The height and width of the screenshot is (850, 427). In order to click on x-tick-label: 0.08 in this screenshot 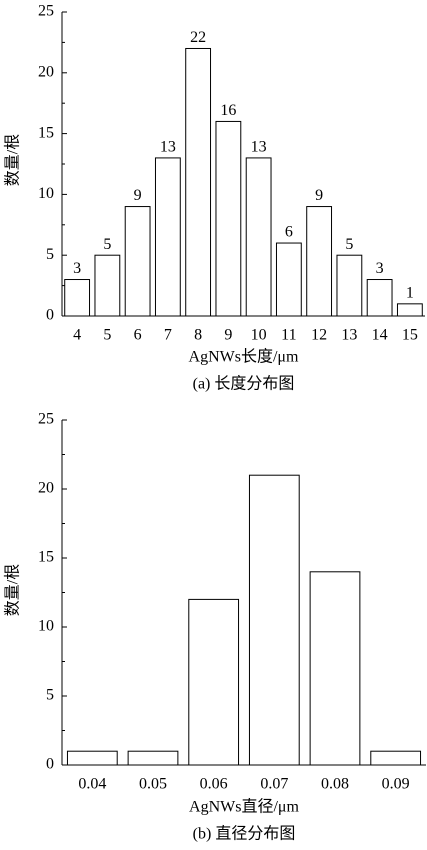, I will do `click(335, 784)`.